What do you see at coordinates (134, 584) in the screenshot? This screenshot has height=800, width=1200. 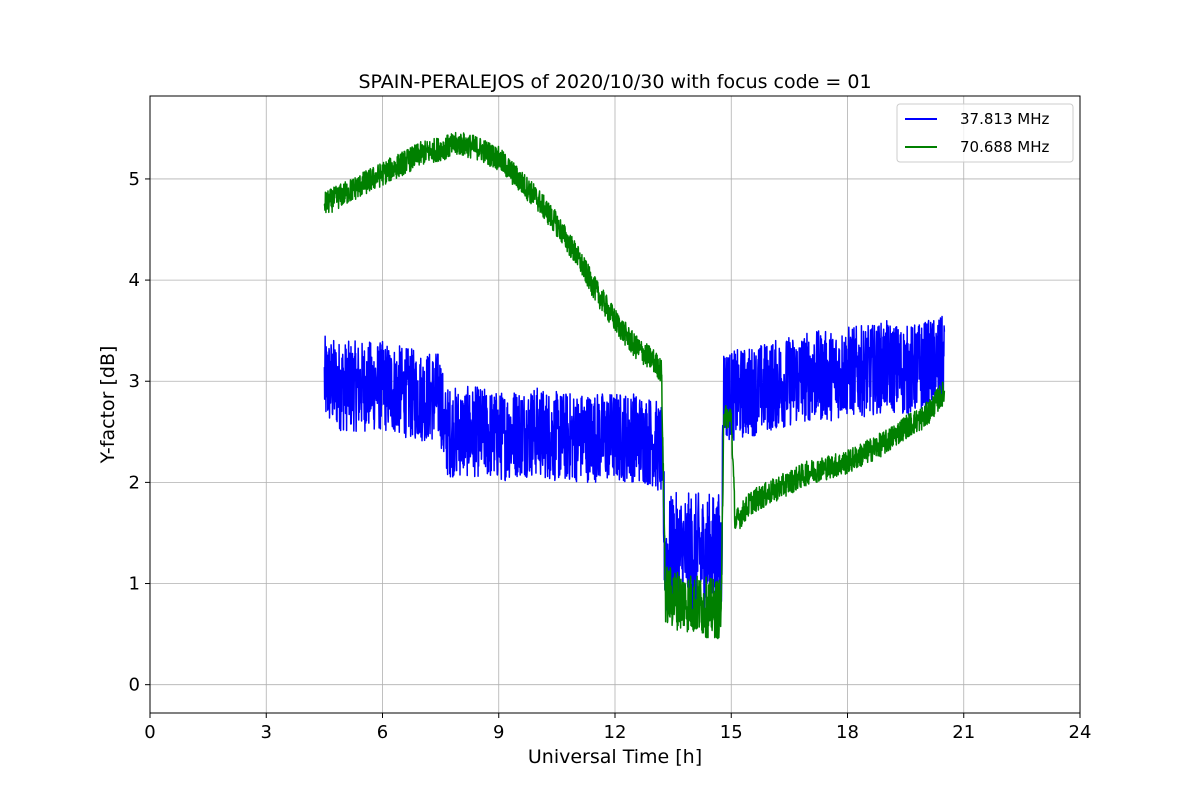 I see `y-tick-label: 1` at bounding box center [134, 584].